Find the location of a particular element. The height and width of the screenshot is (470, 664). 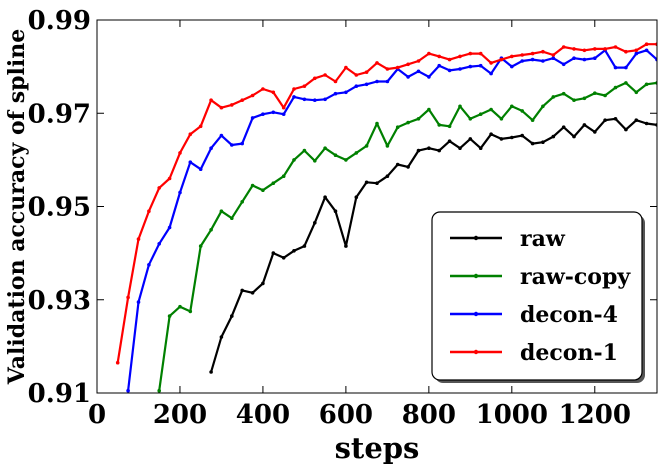

legend: raw raw-copy decon-4 decon-1 is located at coordinates (538, 297).